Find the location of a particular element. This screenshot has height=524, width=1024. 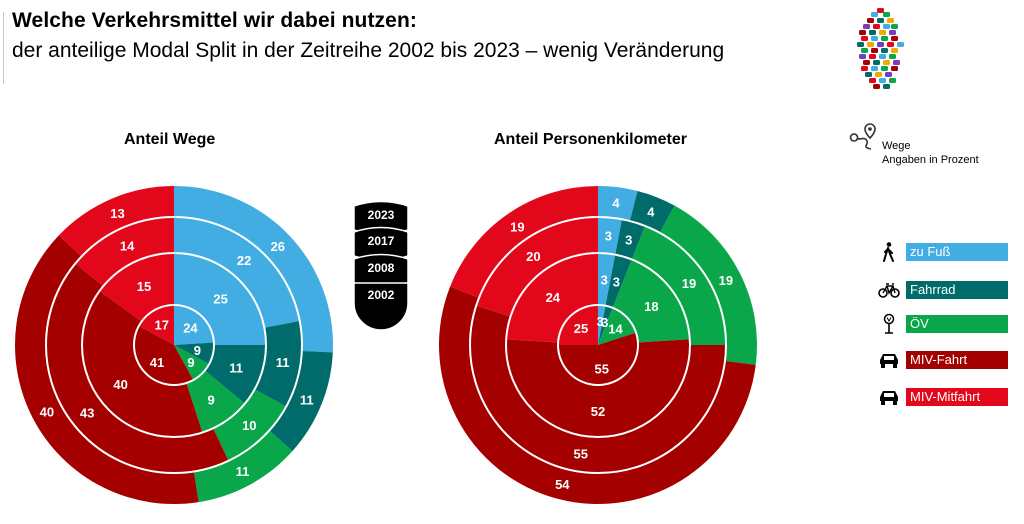

pie-slice-2023-miv-mitfahrt is located at coordinates (116, 221).